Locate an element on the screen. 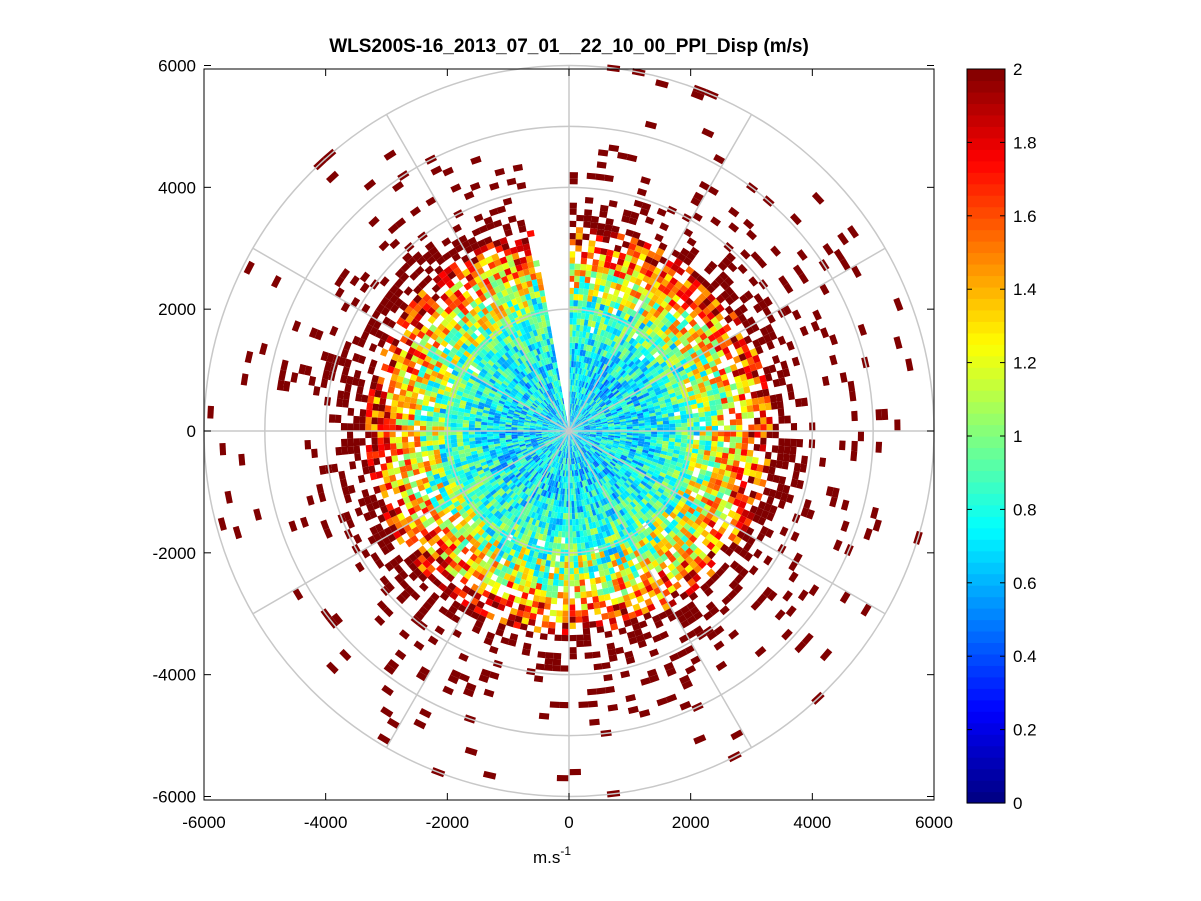 Image resolution: width=1201 pixels, height=901 pixels. ppi-cell-2053 is located at coordinates (498, 447).